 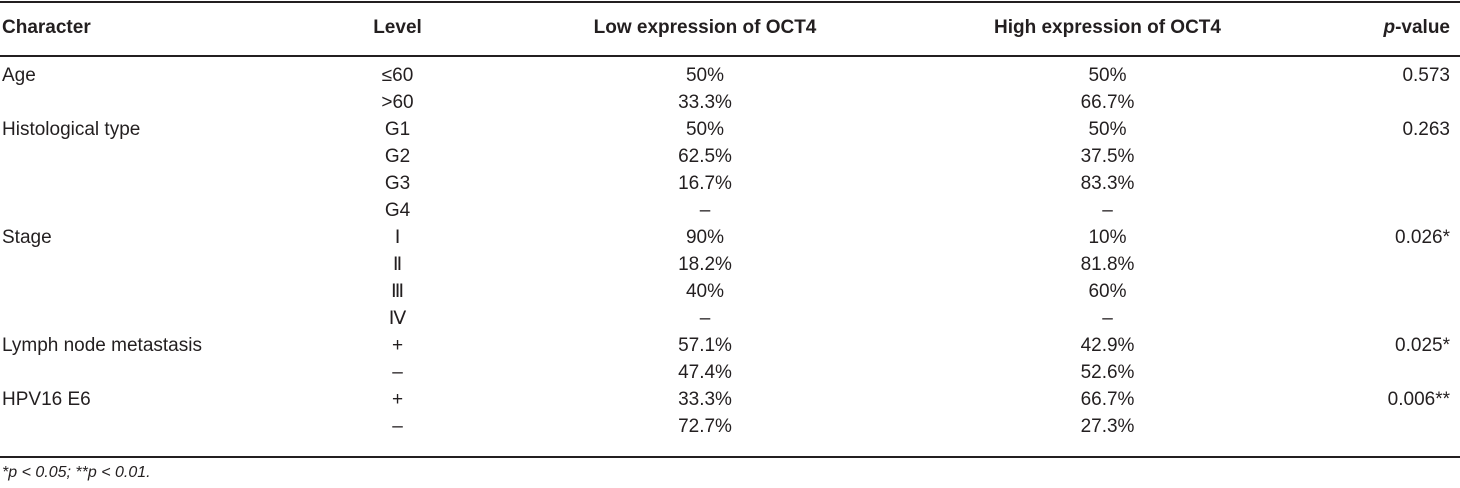 I want to click on table-row: HPV16 E6 + 33.3% 66.7% 0.006**, so click(x=730, y=399).